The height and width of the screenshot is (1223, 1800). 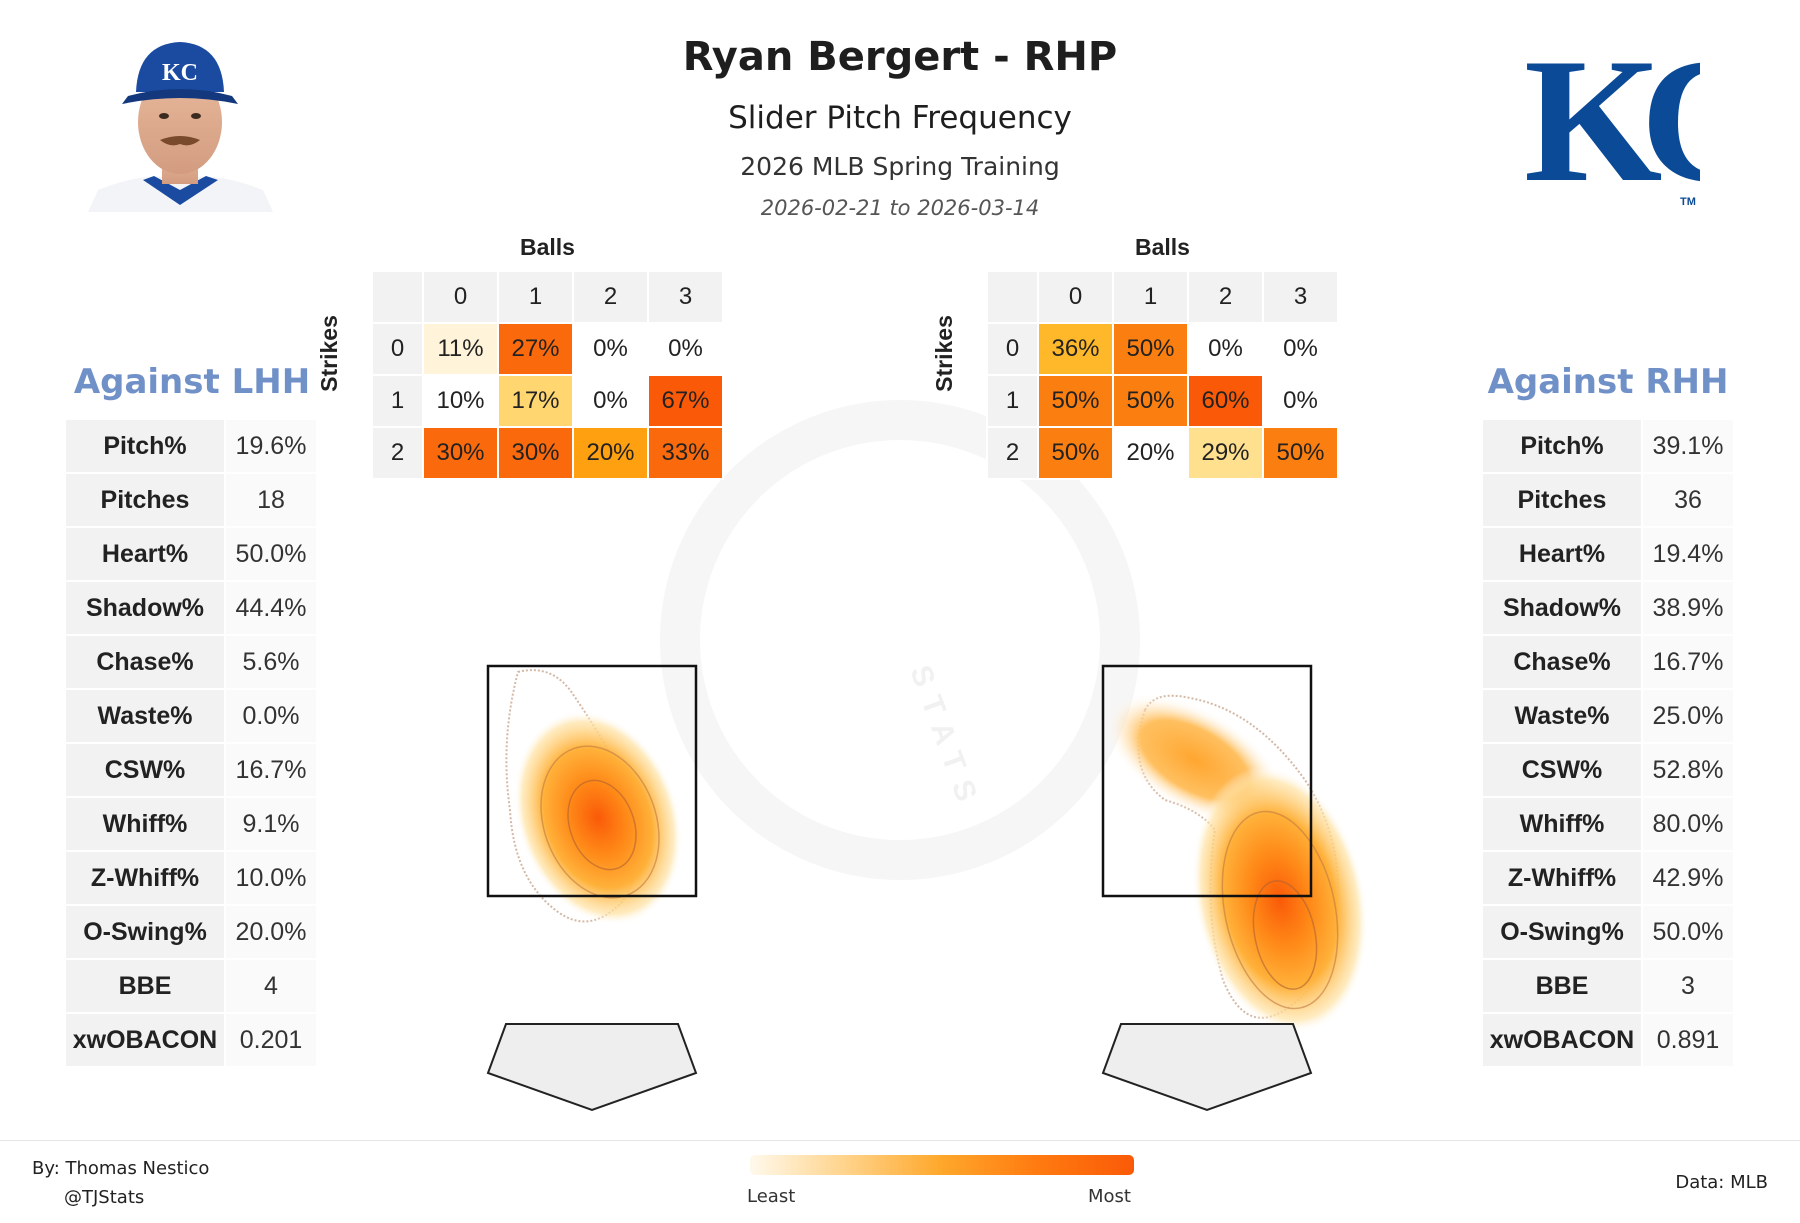 What do you see at coordinates (945, 739) in the screenshot?
I see `svg-text: STATS` at bounding box center [945, 739].